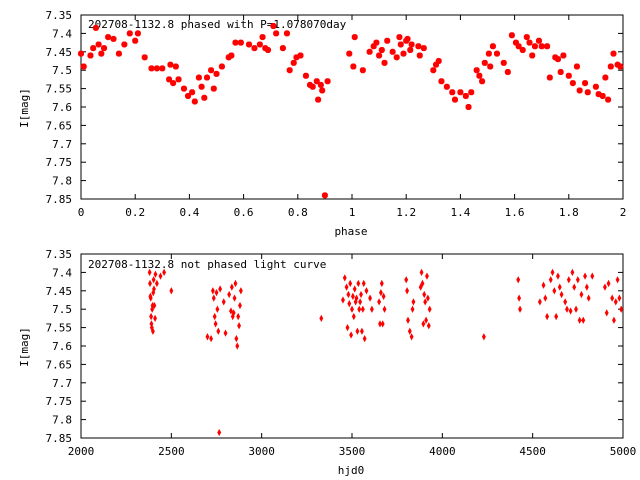  I want to click on unphased-x-tick-label: 3000, so click(261, 451).